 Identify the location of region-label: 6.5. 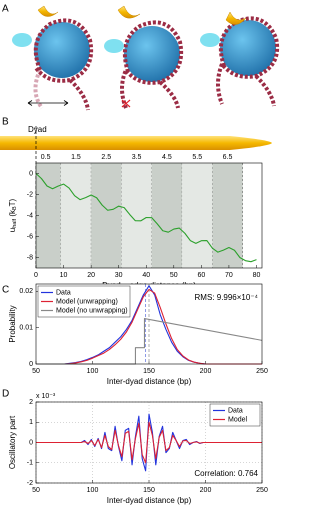
(228, 157).